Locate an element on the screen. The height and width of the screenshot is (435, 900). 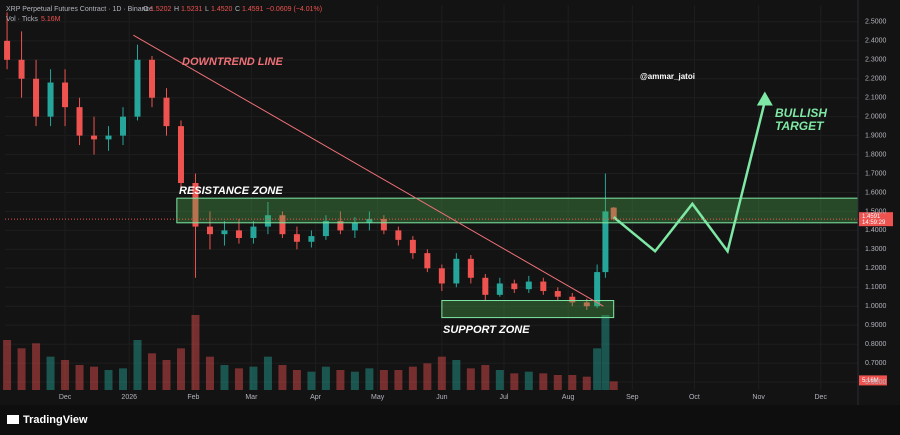
x-tick-label: Aug is located at coordinates (568, 397).